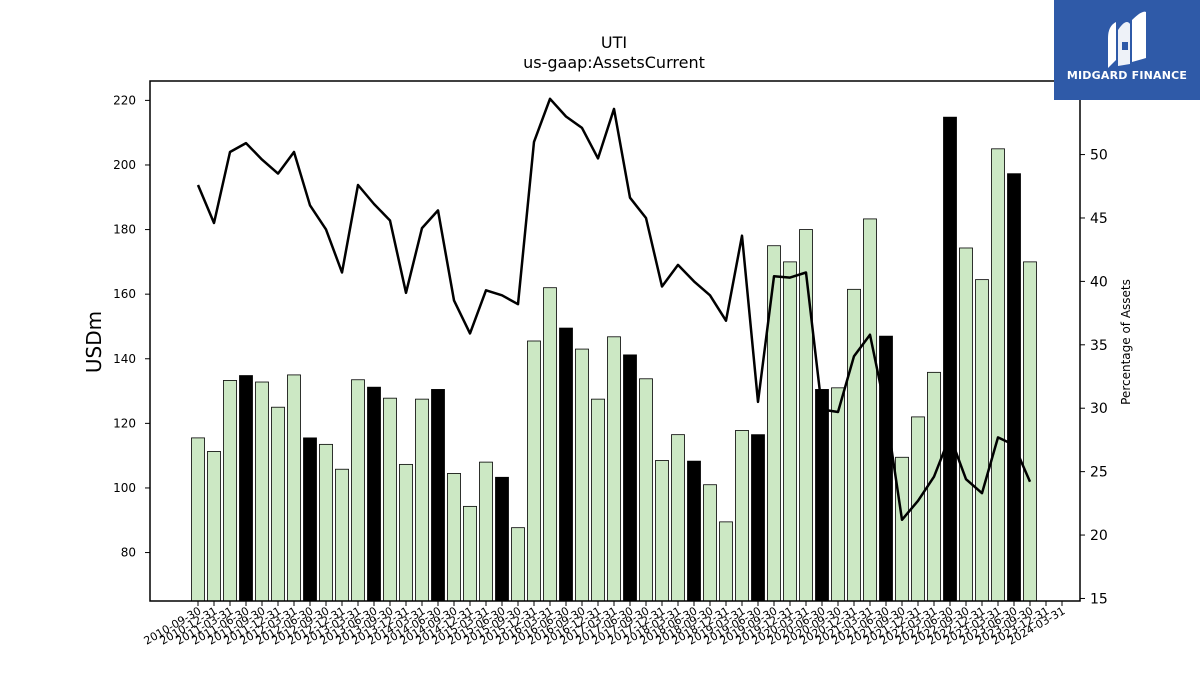 The height and width of the screenshot is (675, 1200). I want to click on y2-axis-label: Percentage of Assets, so click(1126, 342).